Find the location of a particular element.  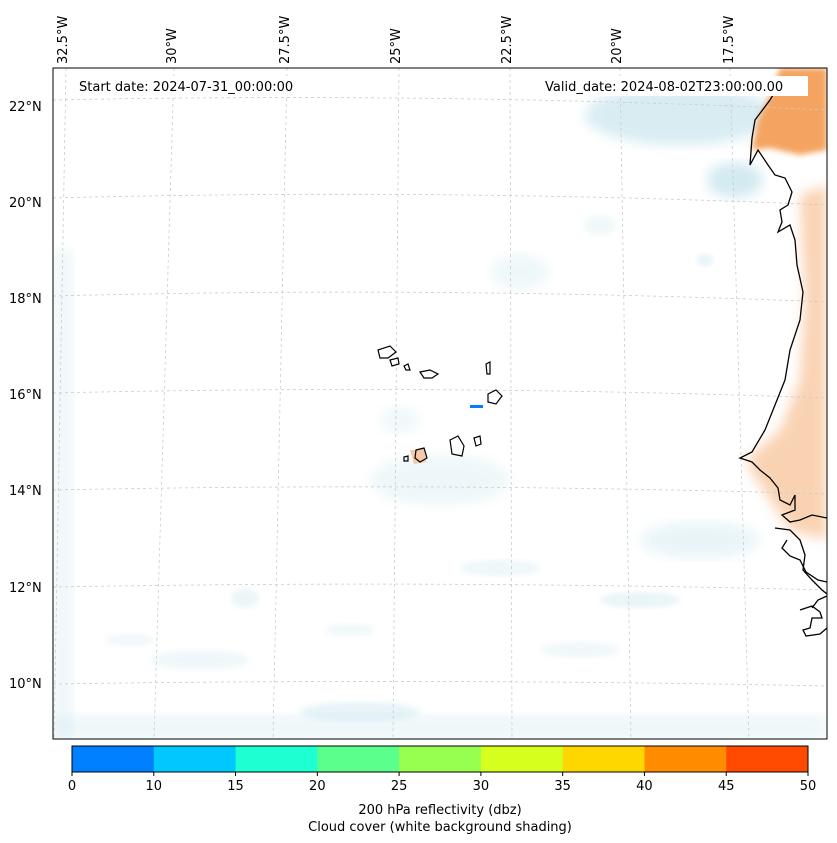

lon-label: 17.5°W is located at coordinates (729, 40).